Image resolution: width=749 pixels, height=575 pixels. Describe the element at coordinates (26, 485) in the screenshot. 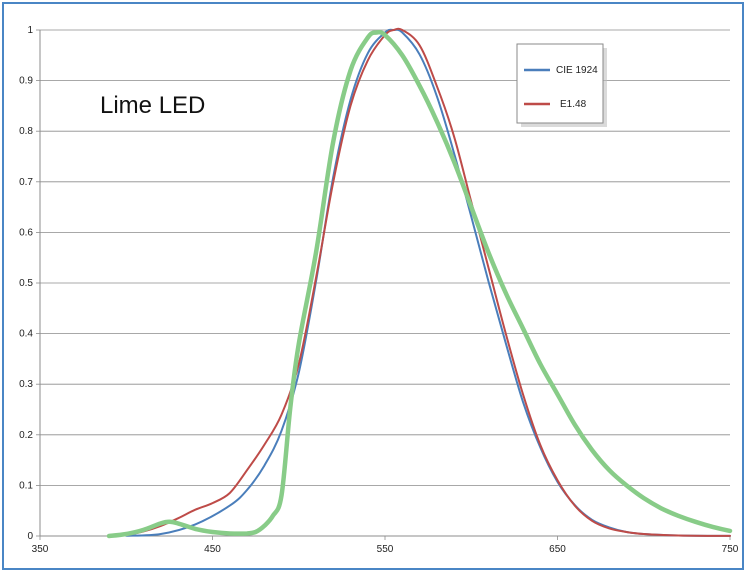

I see `y-tick-label: 0.1` at that location.